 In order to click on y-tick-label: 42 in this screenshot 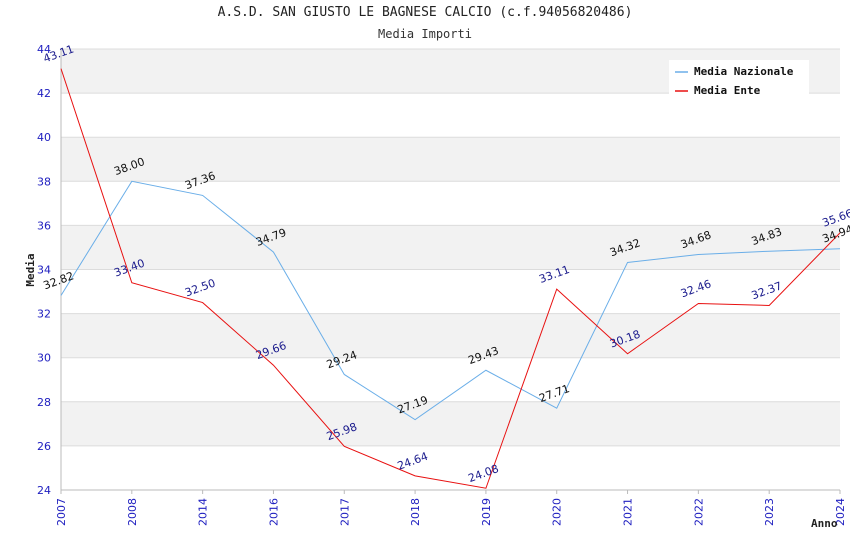, I will do `click(44, 93)`.